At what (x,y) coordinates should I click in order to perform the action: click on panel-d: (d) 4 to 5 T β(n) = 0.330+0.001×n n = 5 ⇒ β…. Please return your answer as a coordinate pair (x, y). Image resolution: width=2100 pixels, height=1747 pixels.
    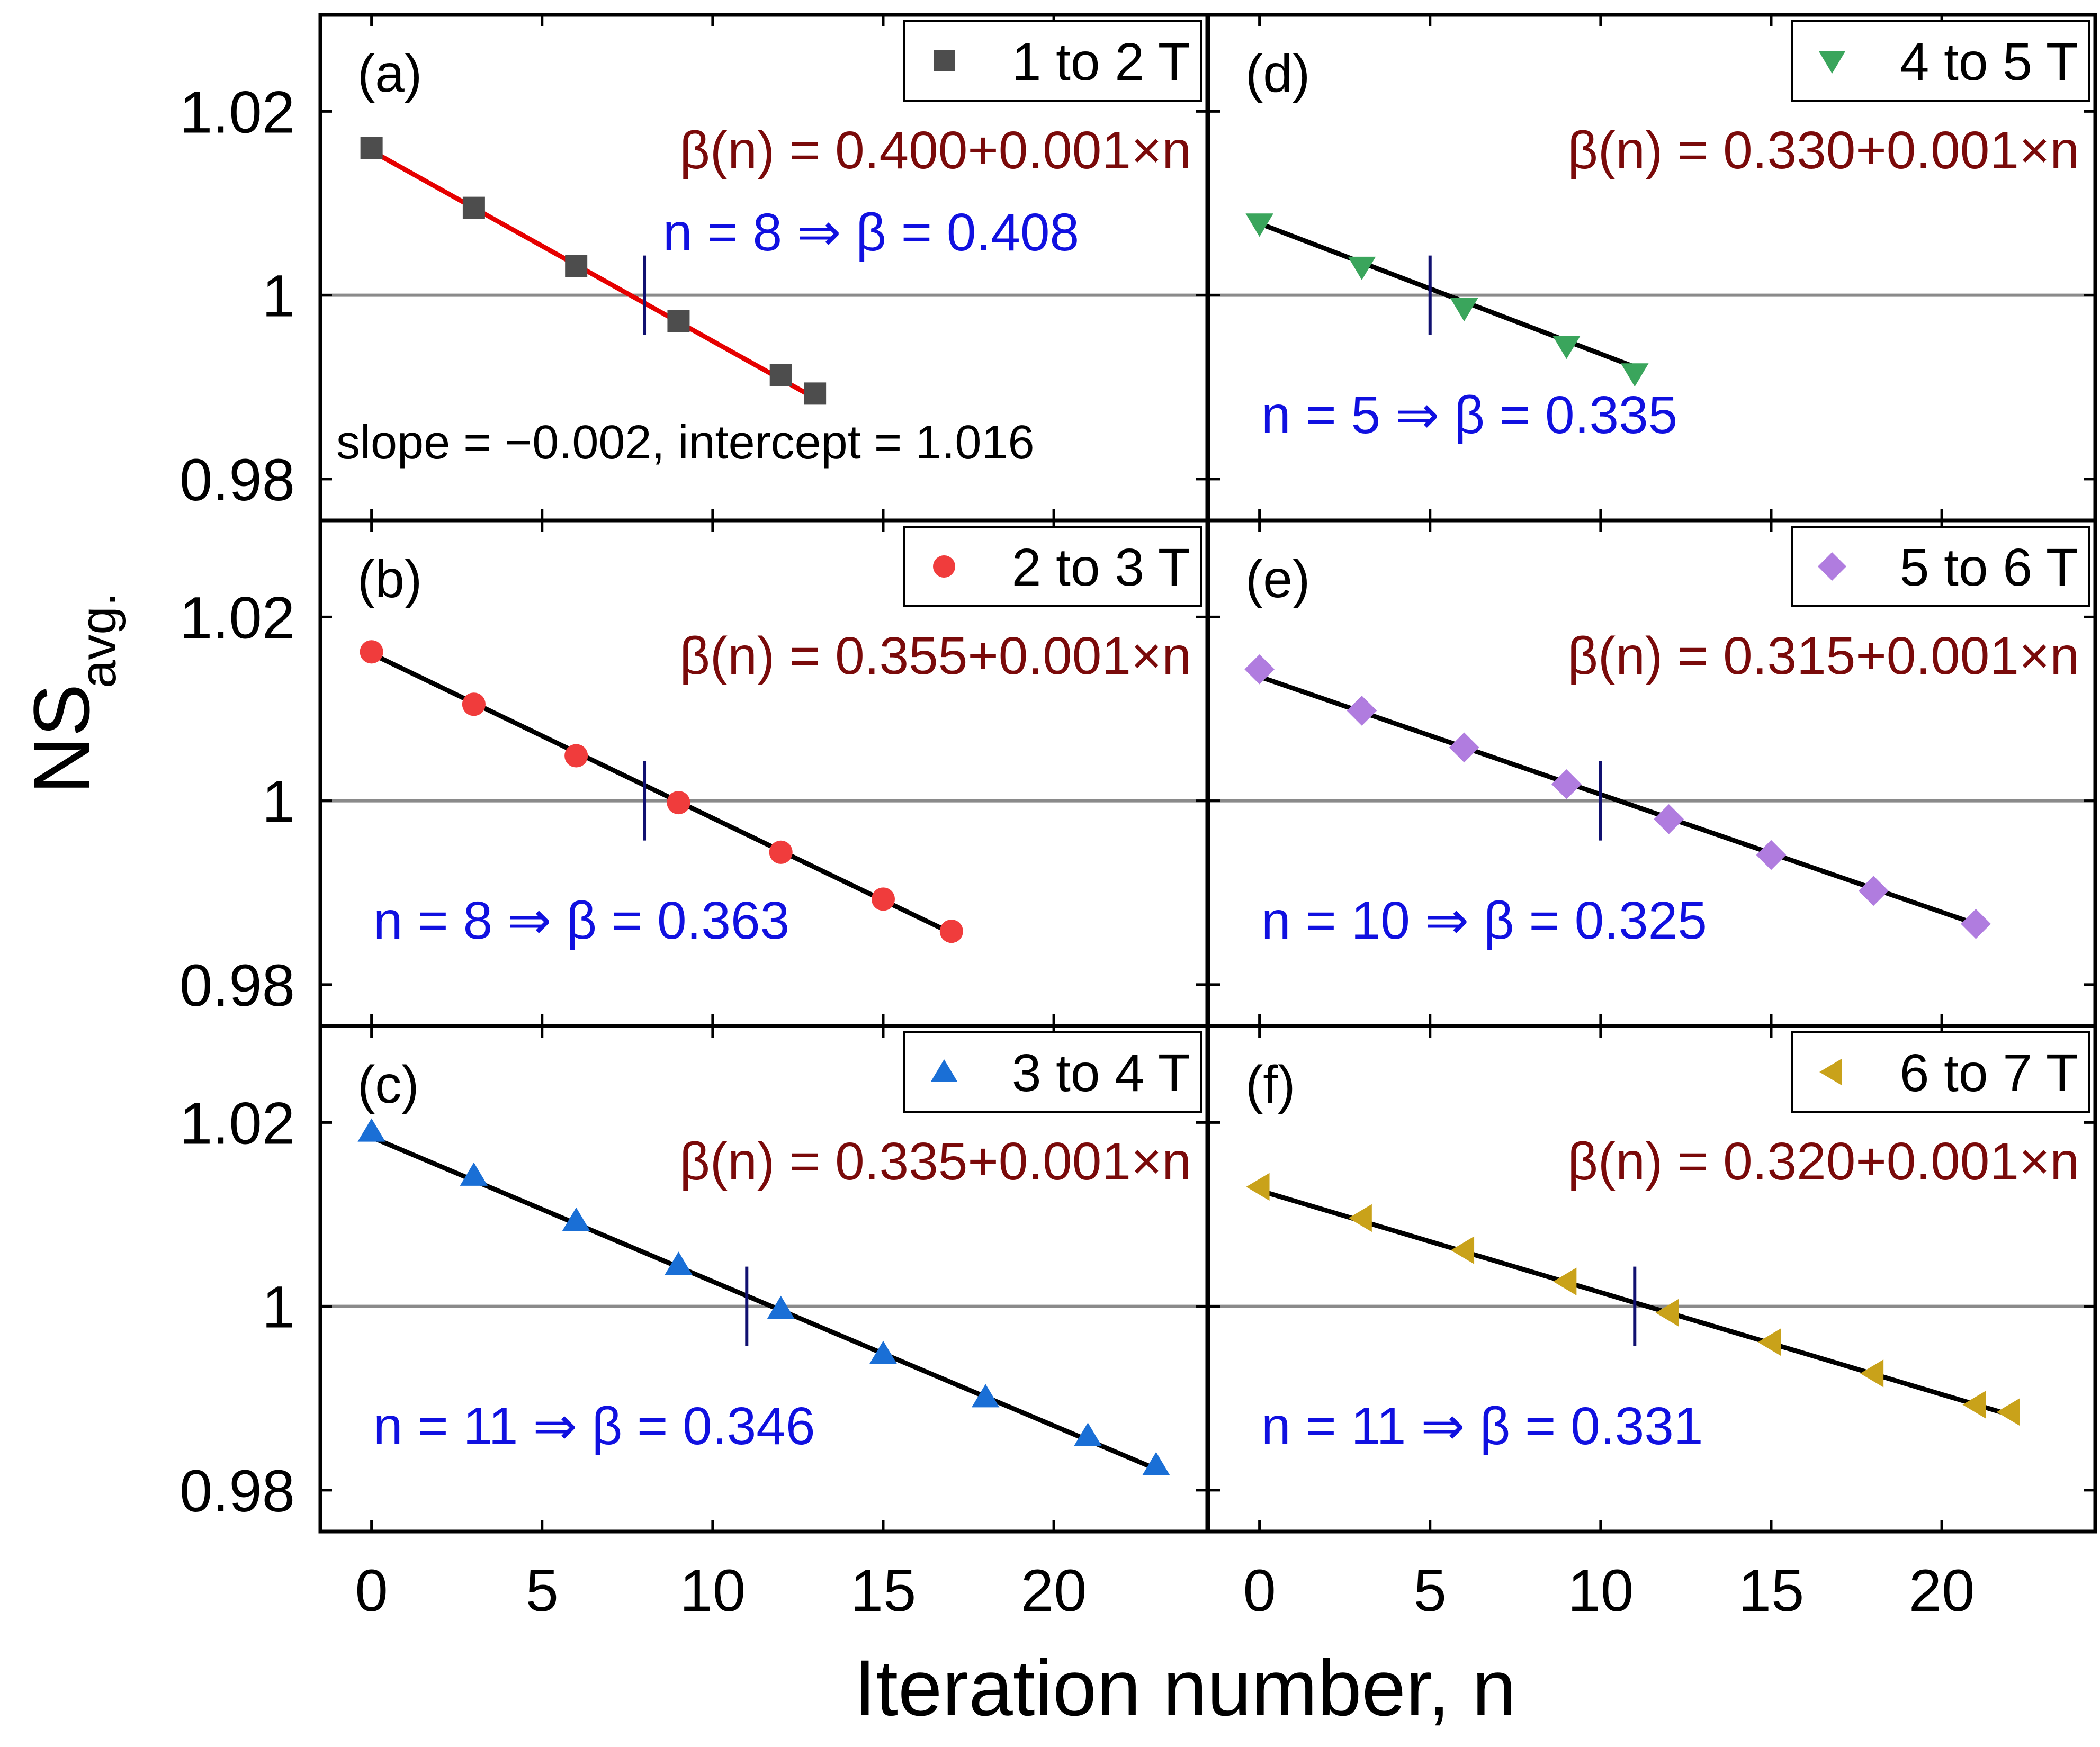
    Looking at the image, I should click on (1651, 268).